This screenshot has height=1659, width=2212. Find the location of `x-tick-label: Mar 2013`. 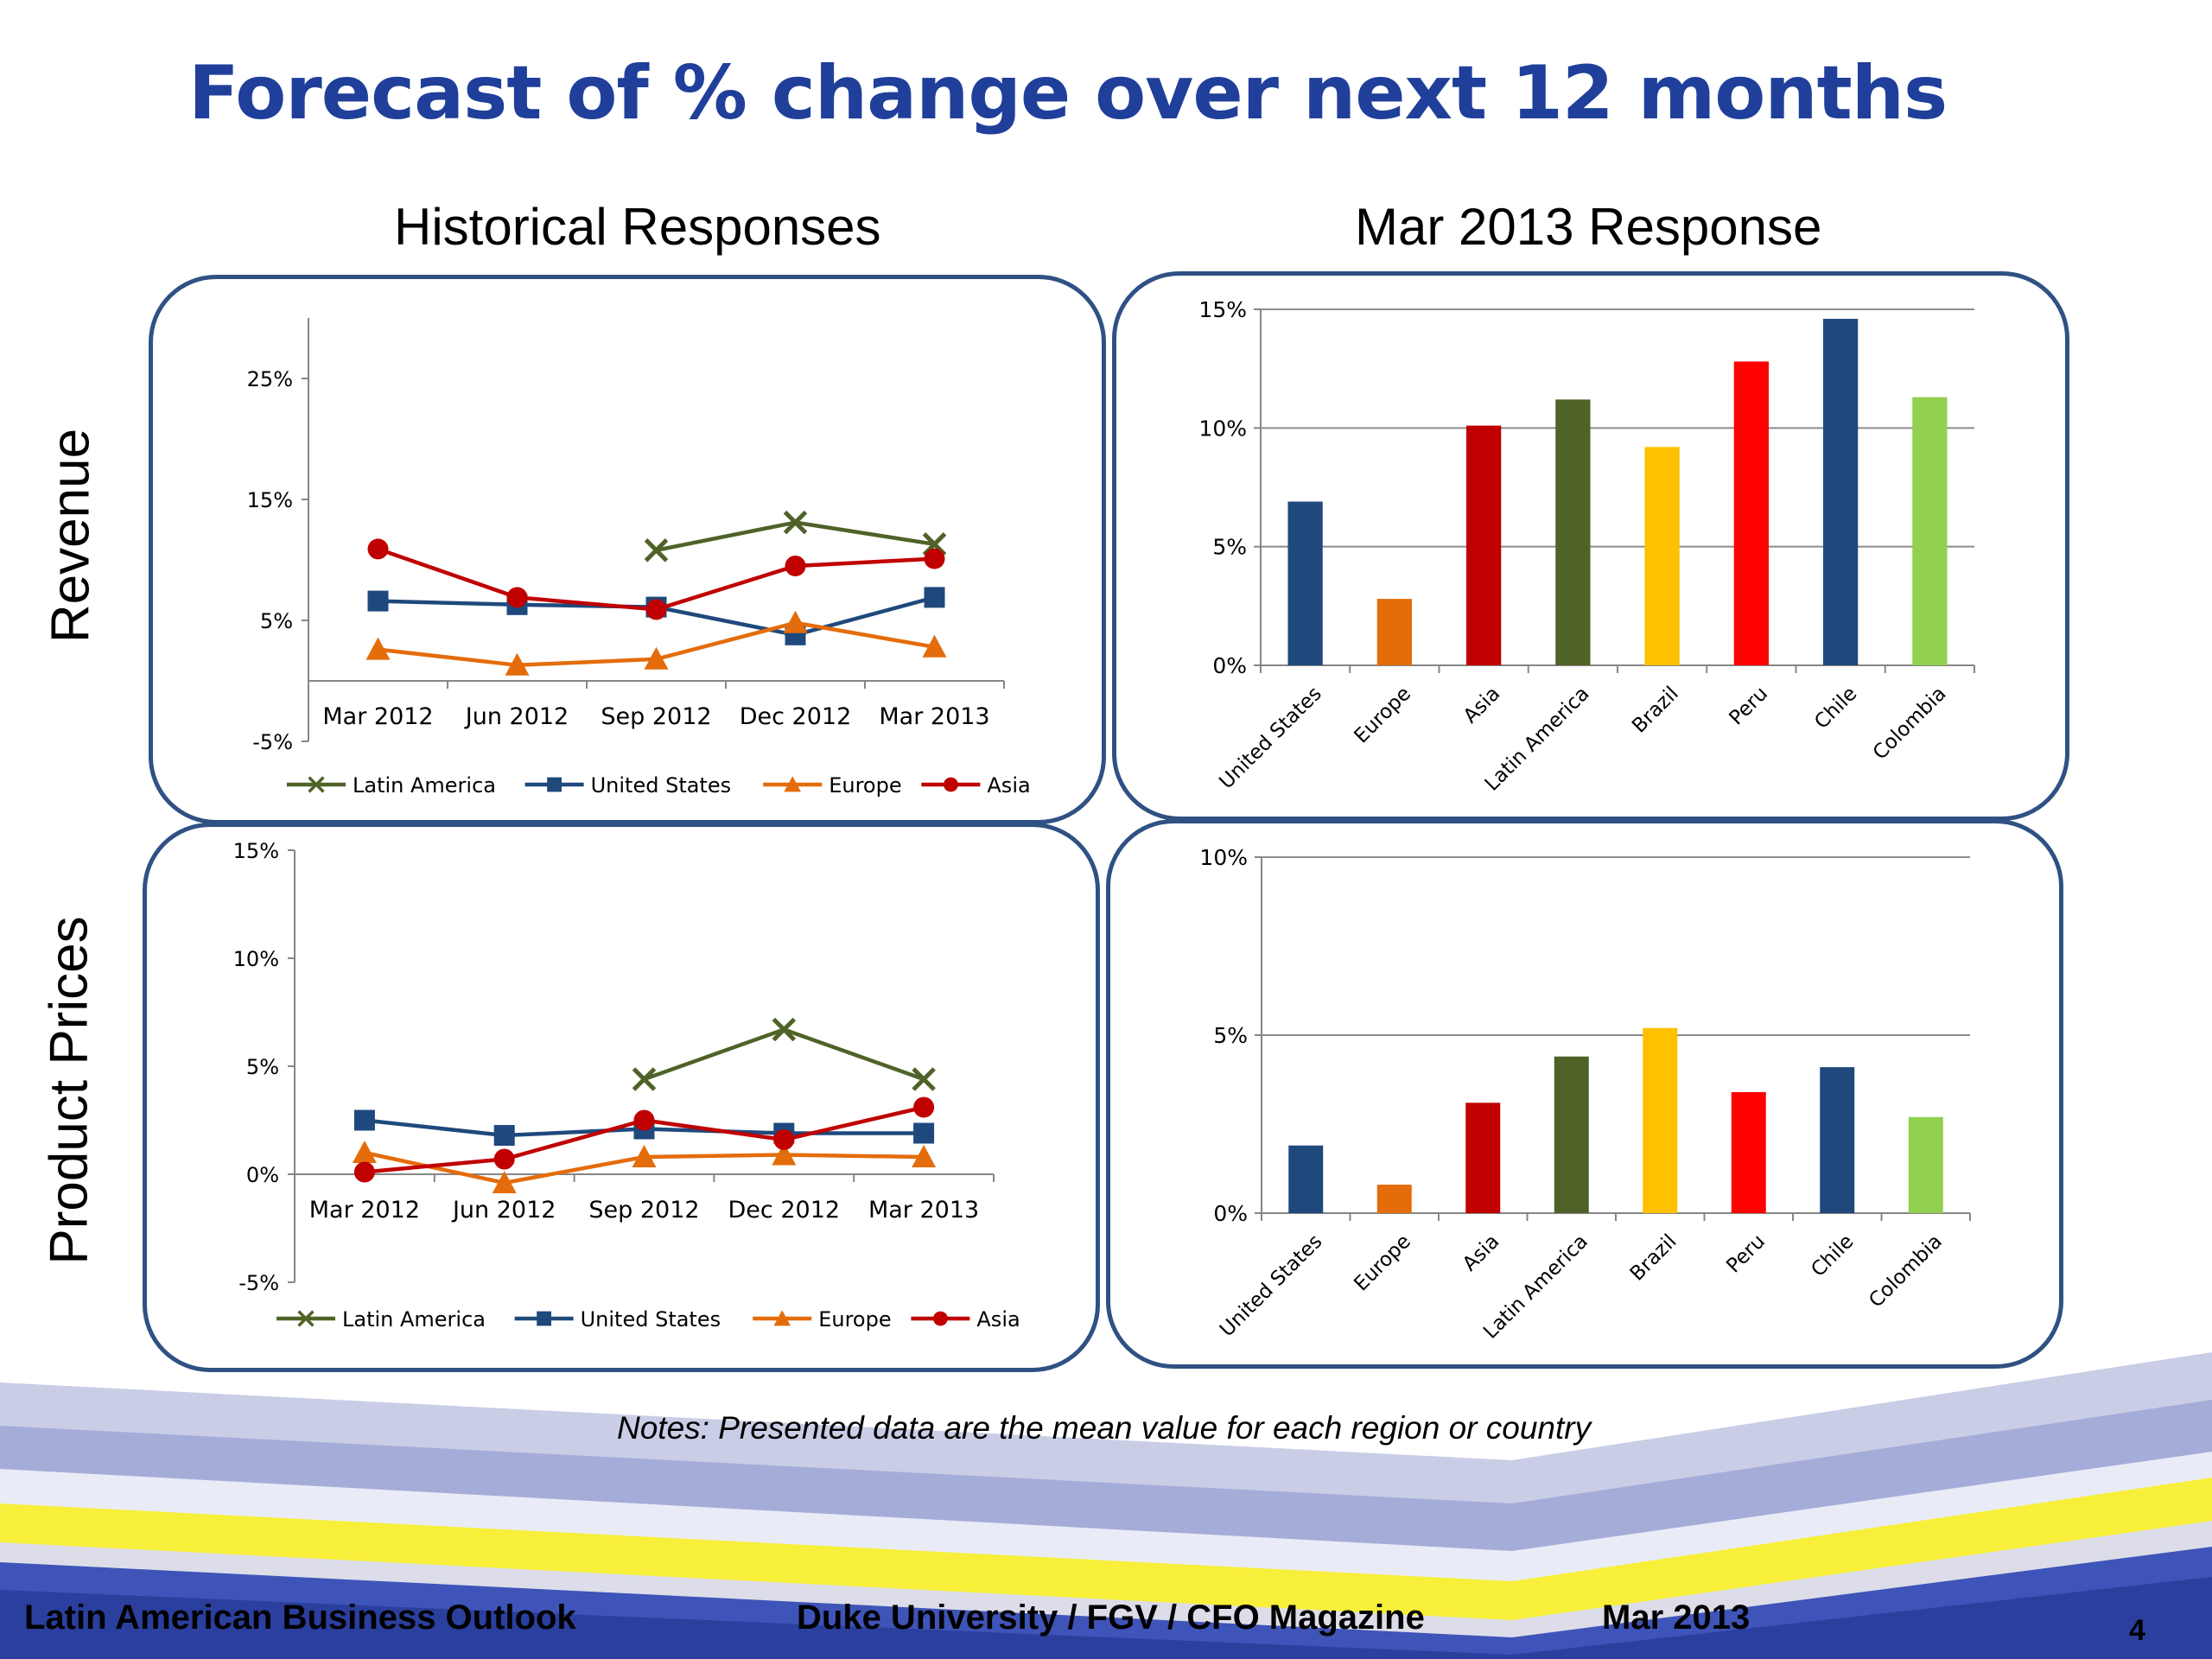

x-tick-label: Mar 2013 is located at coordinates (923, 1210).